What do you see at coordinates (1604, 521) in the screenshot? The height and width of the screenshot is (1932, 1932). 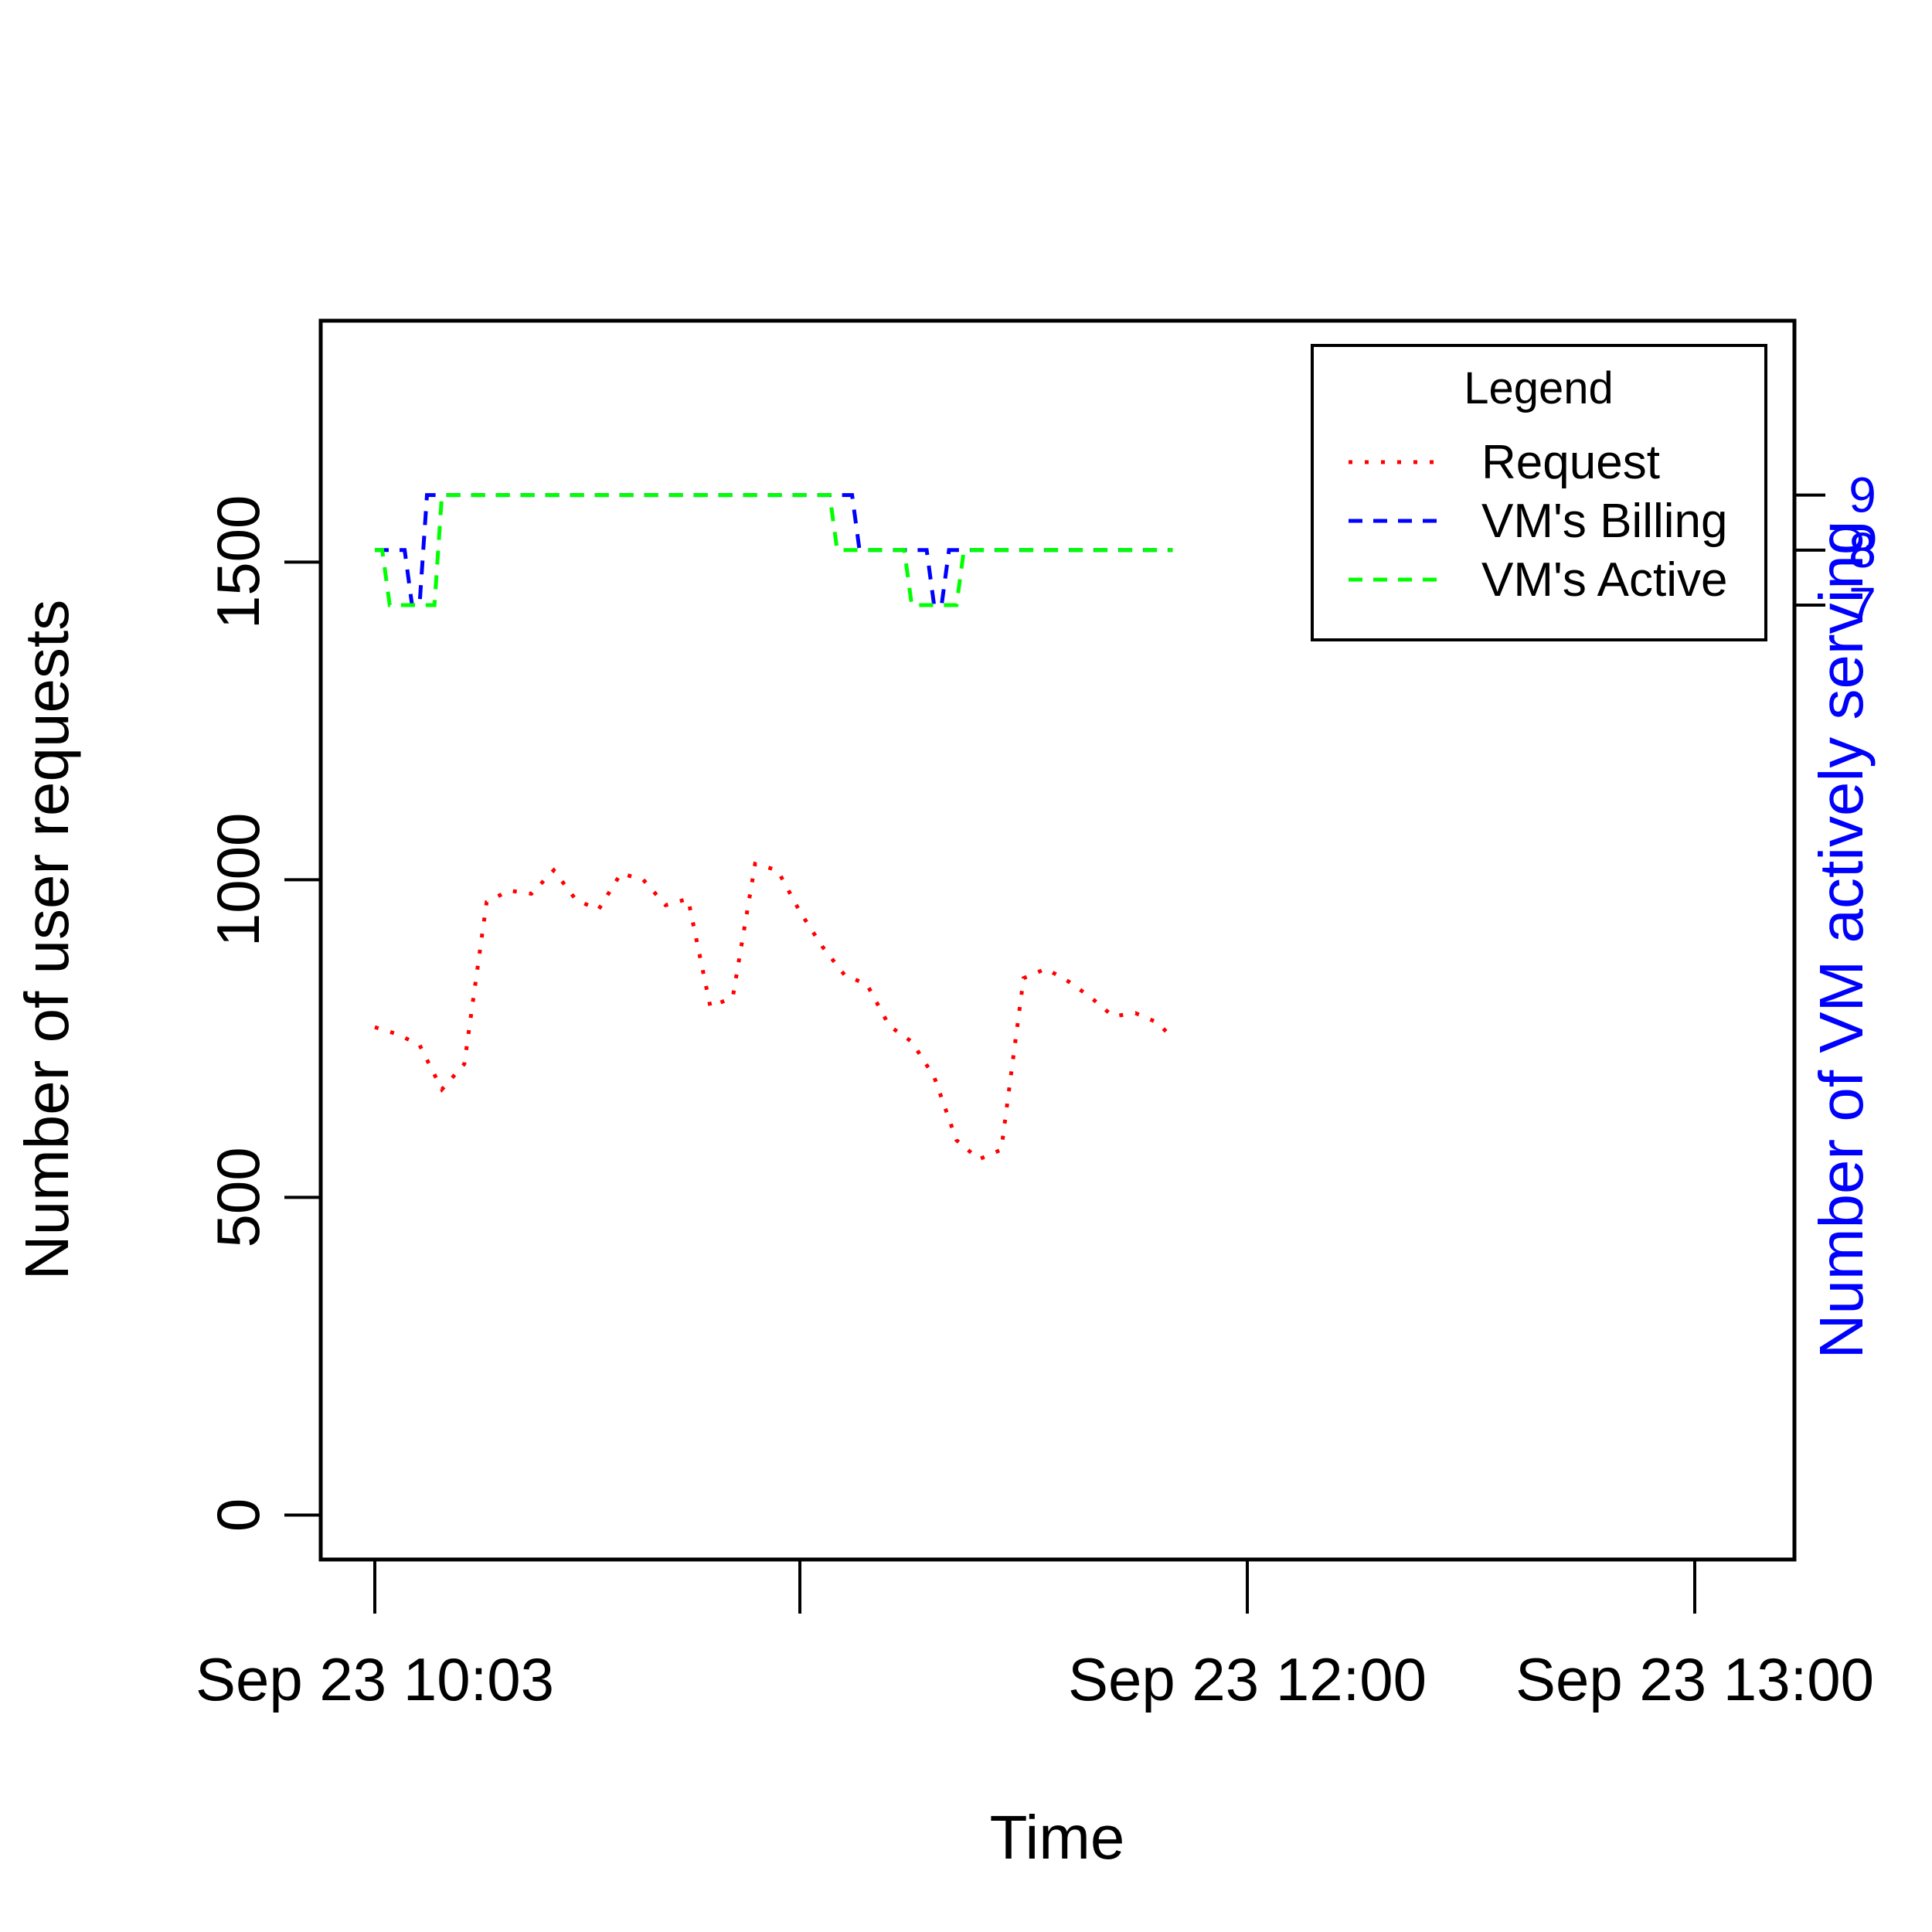 I see `legend-label: VM's Billing` at bounding box center [1604, 521].